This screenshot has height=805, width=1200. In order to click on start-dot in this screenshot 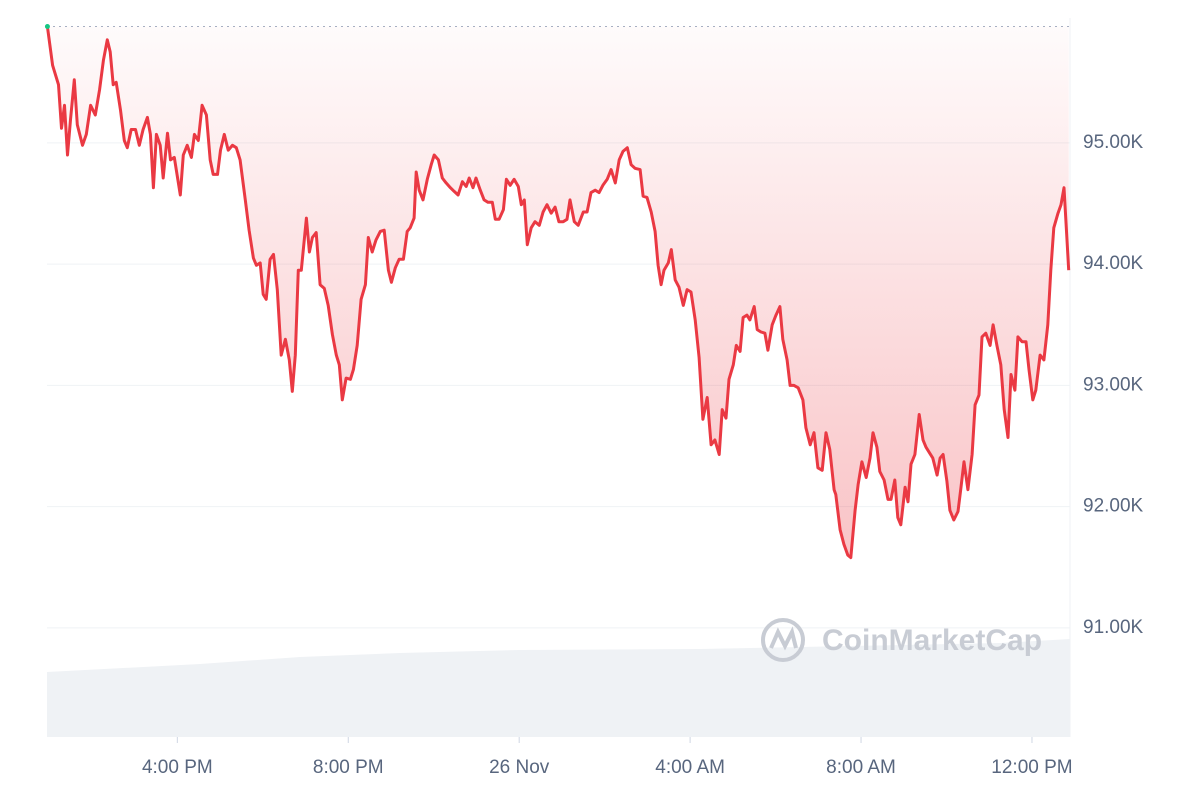, I will do `click(47, 26)`.